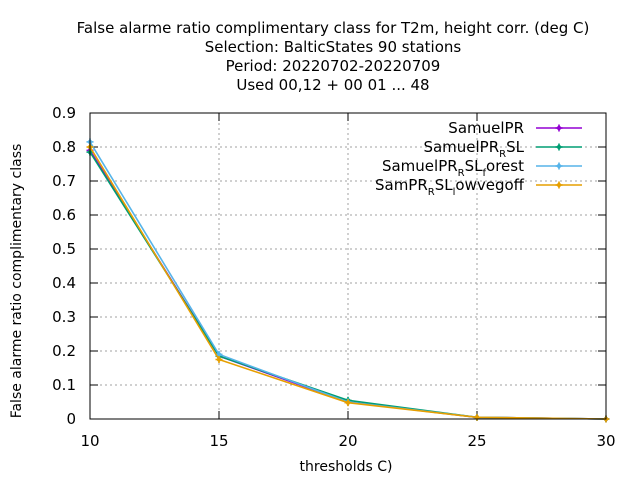  Describe the element at coordinates (332, 85) in the screenshot. I see `title-line-4: Used 00,12 + 00 01 ... 48` at that location.